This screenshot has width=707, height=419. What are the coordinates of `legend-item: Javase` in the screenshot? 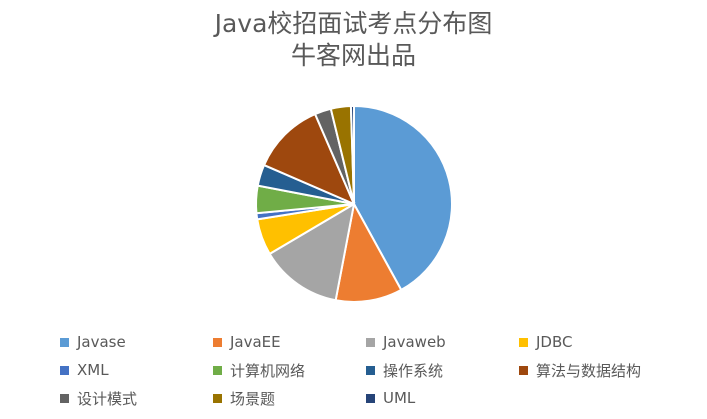 It's located at (93, 342).